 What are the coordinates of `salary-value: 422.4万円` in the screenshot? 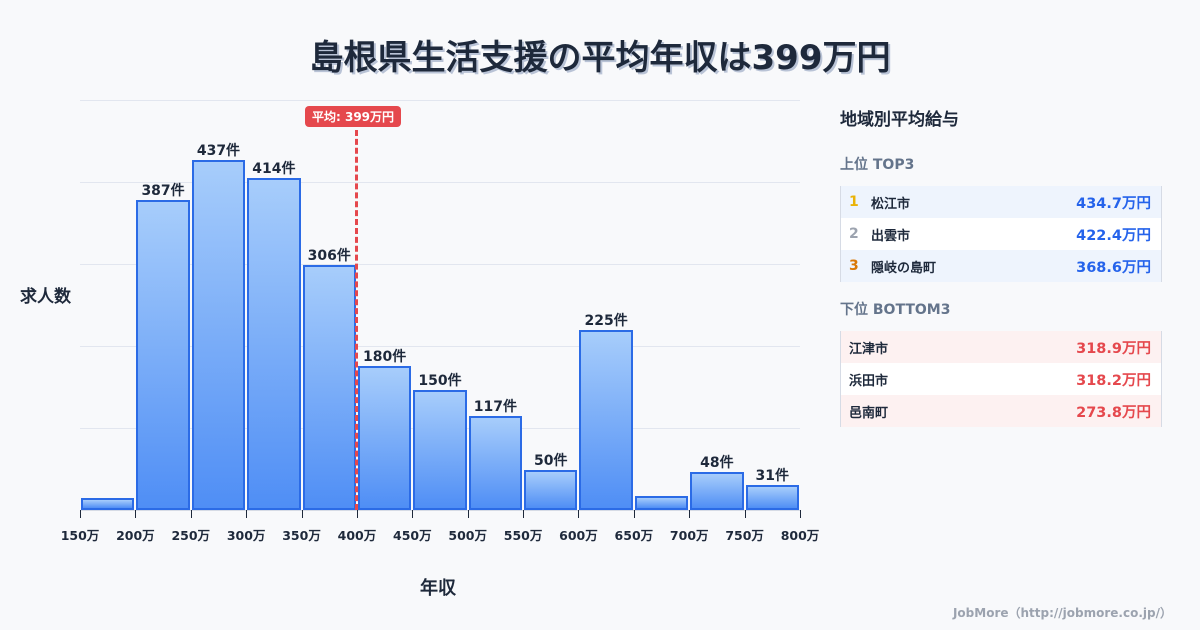 It's located at (1113, 235).